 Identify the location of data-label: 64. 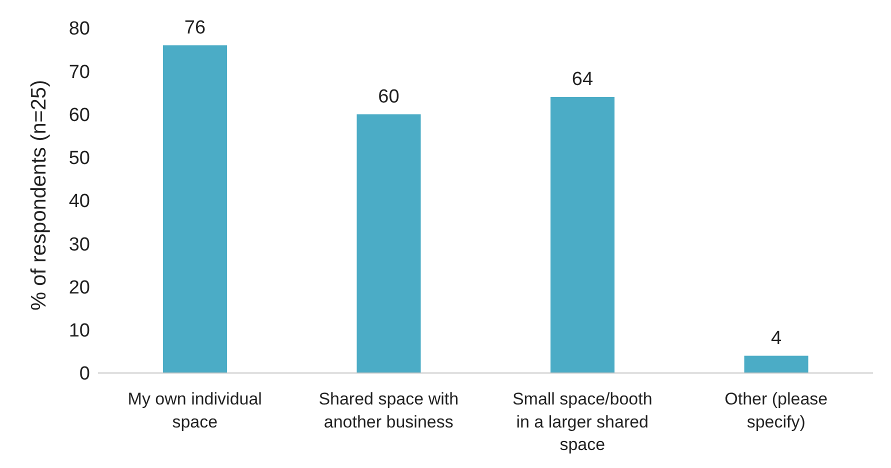
(583, 79).